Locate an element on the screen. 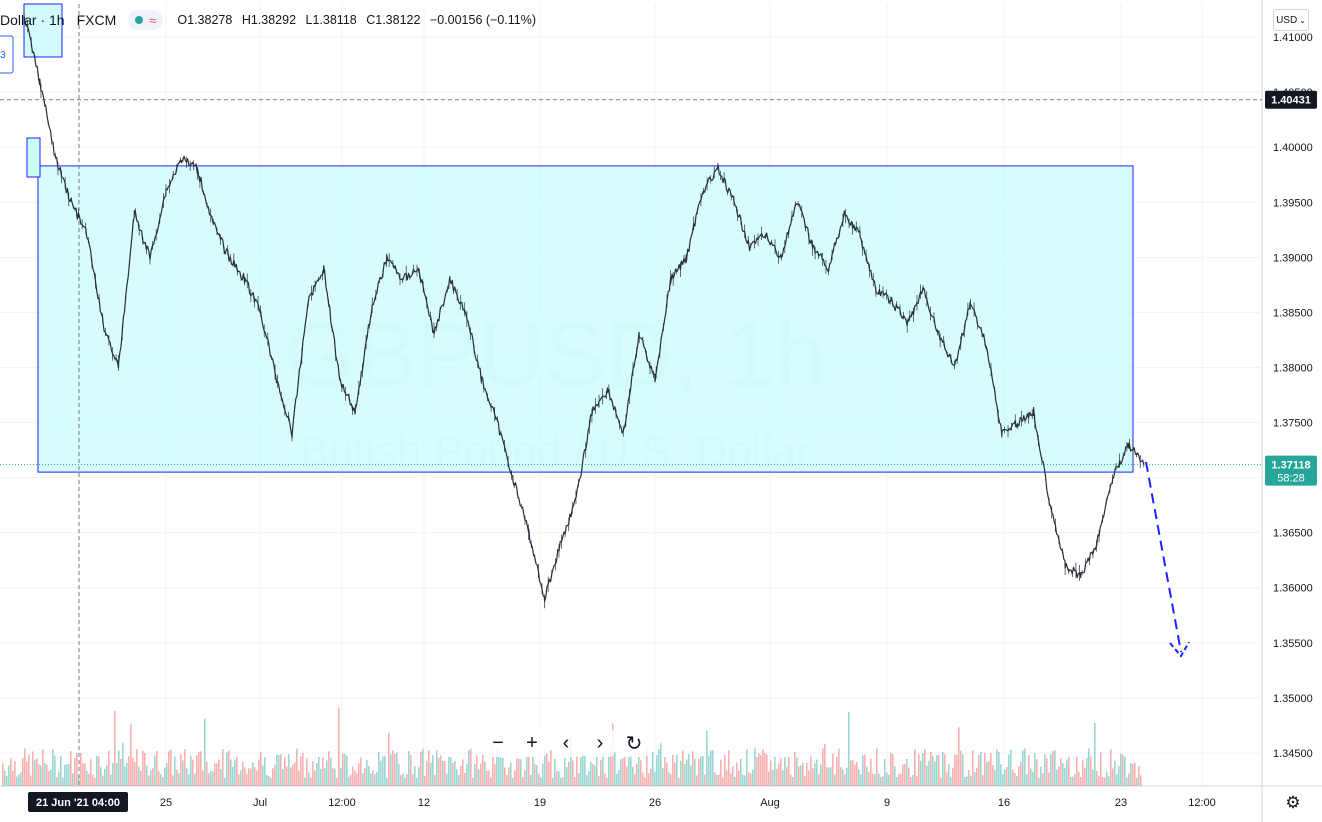 The width and height of the screenshot is (1322, 822). scroll-right-button: › is located at coordinates (600, 743).